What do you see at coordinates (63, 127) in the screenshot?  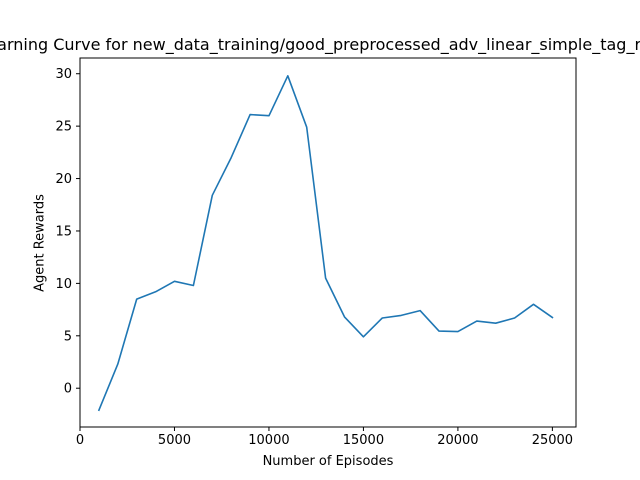 I see `y-tick-label: 25` at bounding box center [63, 127].